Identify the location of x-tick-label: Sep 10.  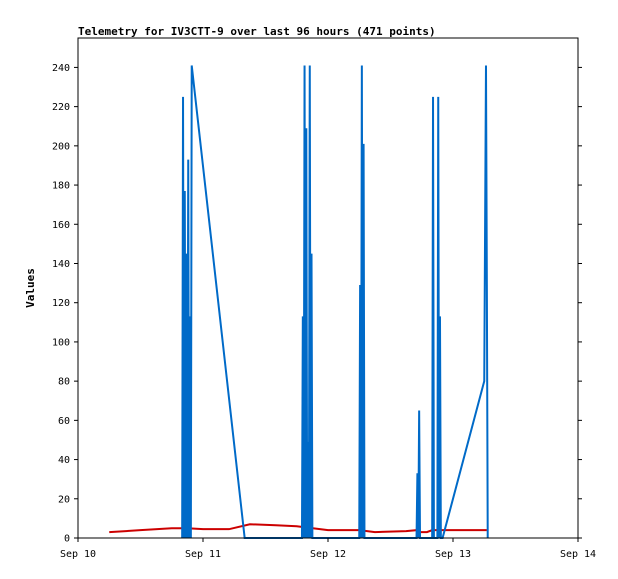
(78, 554).